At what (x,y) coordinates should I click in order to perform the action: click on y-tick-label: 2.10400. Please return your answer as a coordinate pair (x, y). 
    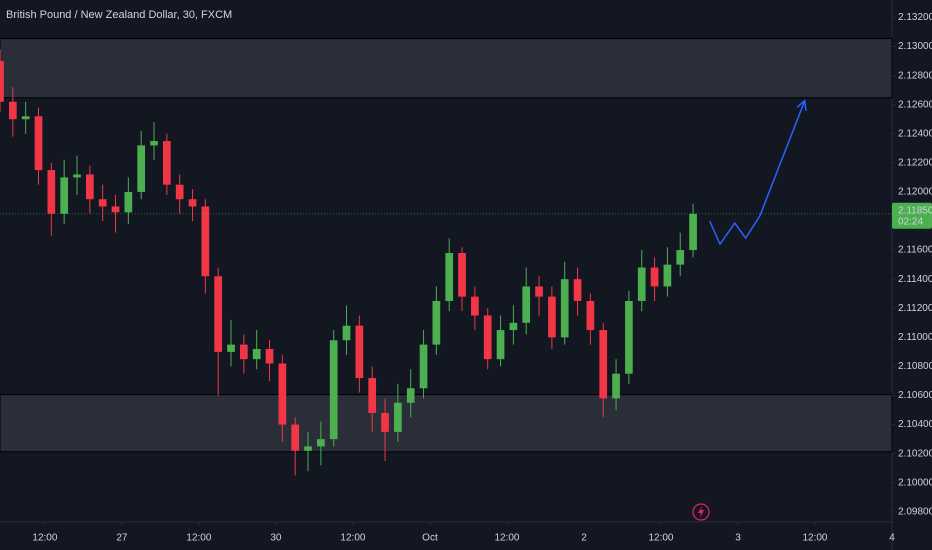
    Looking at the image, I should click on (915, 424).